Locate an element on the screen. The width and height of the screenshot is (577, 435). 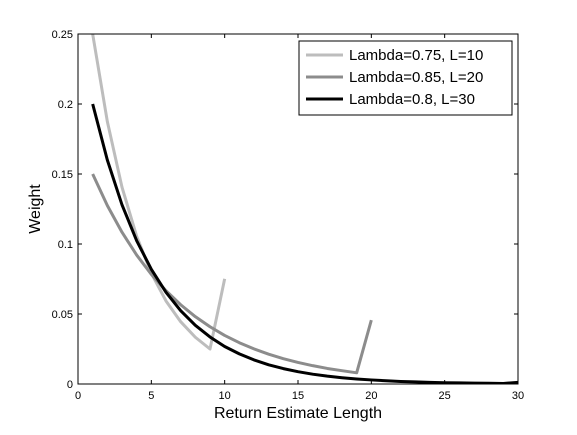
x-tick-label: 0 is located at coordinates (78, 396).